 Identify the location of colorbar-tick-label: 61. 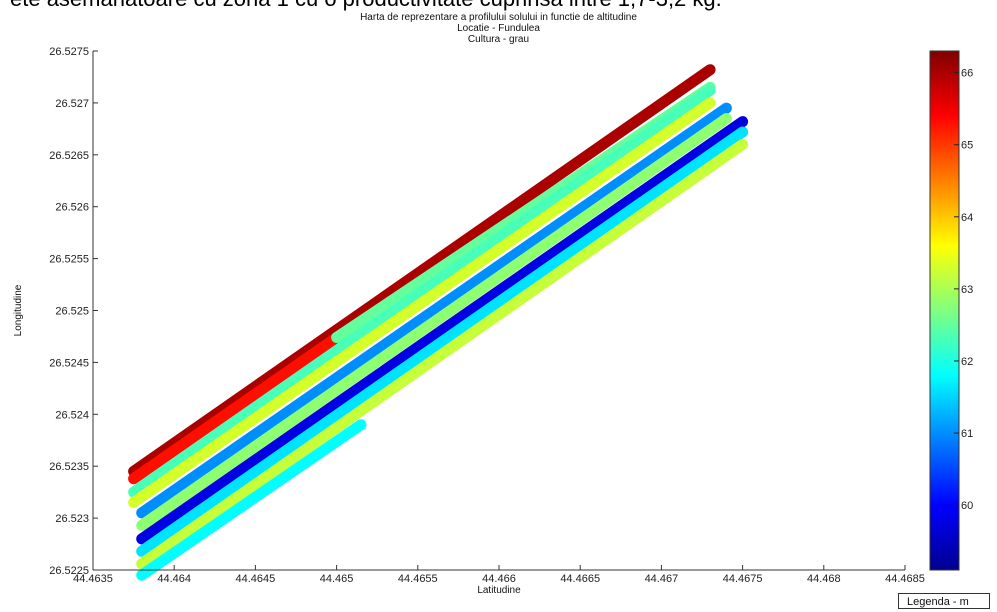
(967, 434).